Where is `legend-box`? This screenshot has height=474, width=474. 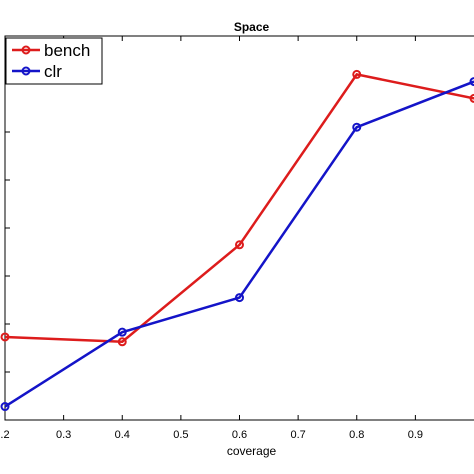
legend-box is located at coordinates (54, 61).